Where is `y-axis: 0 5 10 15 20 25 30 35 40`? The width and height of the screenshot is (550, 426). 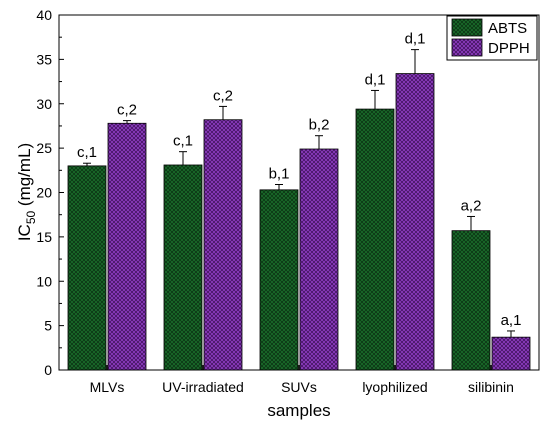
y-axis: 0 5 10 15 20 25 30 35 40 is located at coordinates (50, 192).